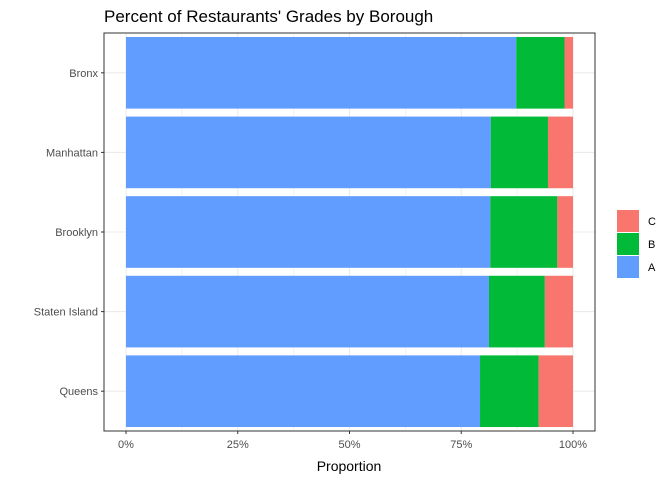  Describe the element at coordinates (573, 445) in the screenshot. I see `x-tick-label: 100%` at that location.